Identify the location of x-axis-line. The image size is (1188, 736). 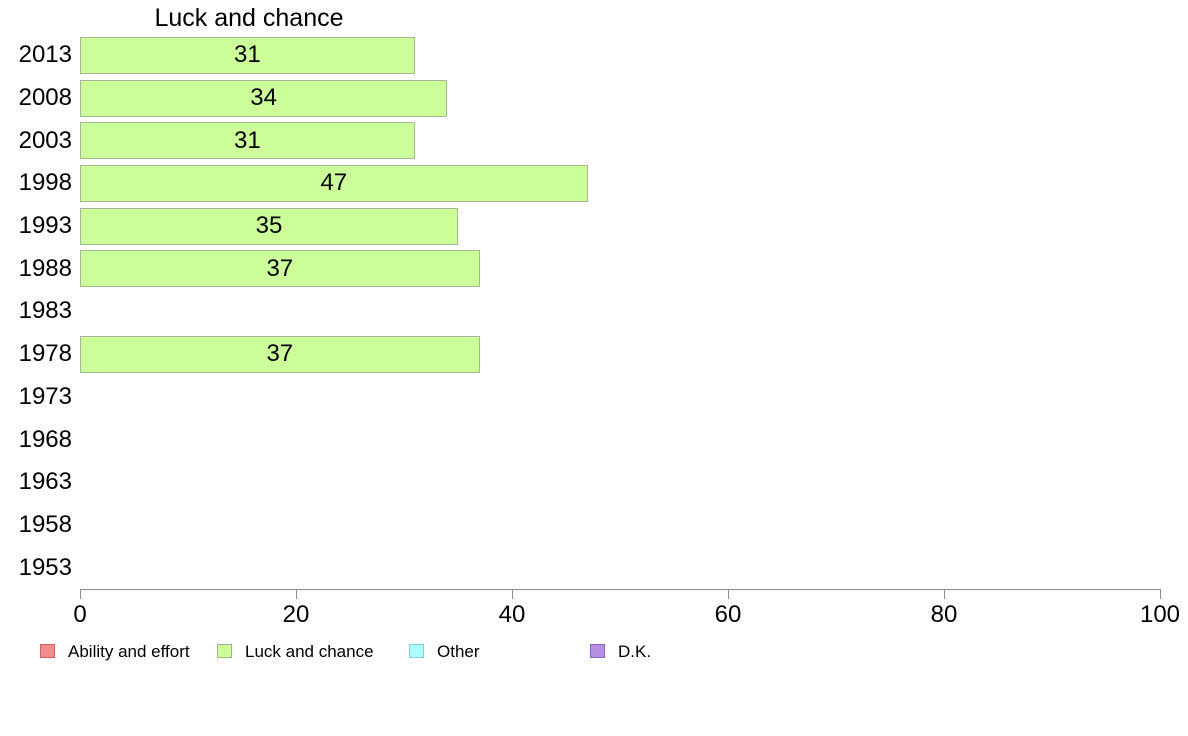
(620, 589).